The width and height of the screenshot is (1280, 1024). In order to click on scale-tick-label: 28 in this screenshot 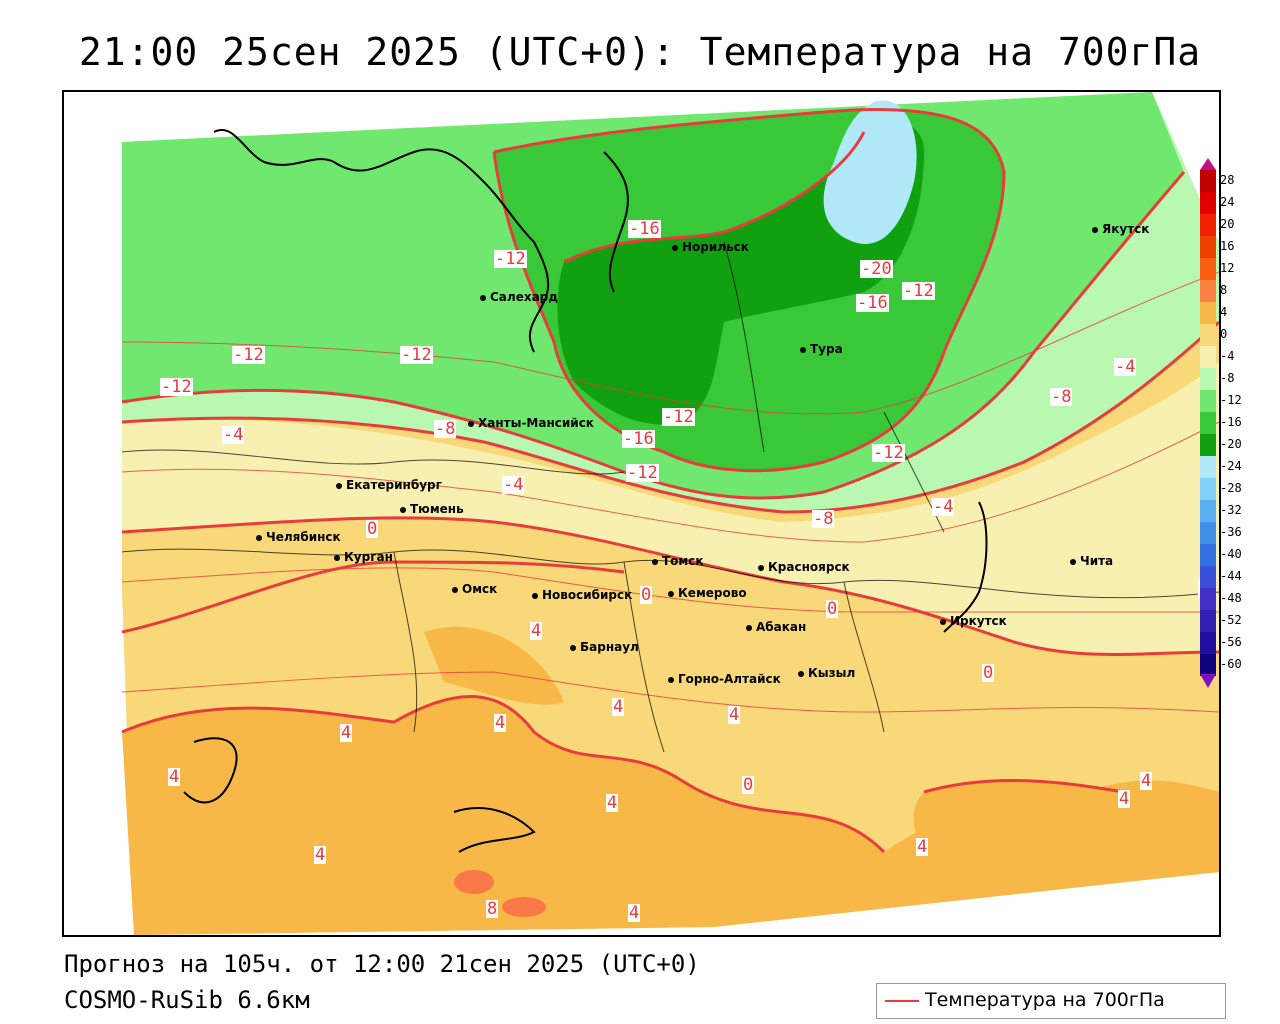, I will do `click(1227, 180)`.